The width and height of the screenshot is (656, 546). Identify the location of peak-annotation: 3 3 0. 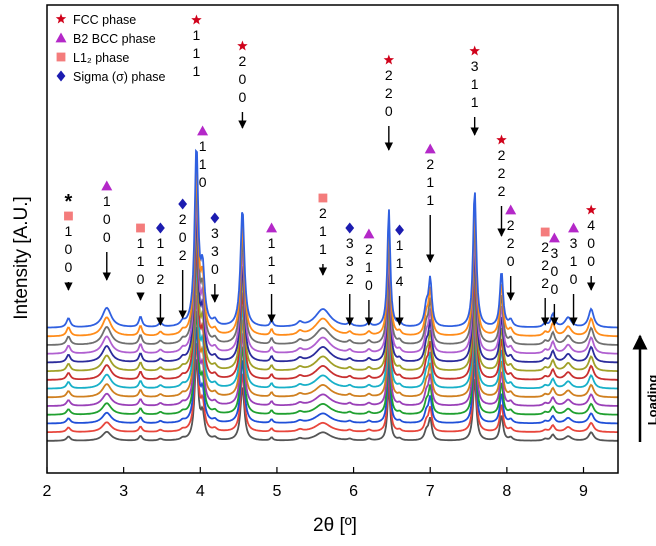
(214, 258).